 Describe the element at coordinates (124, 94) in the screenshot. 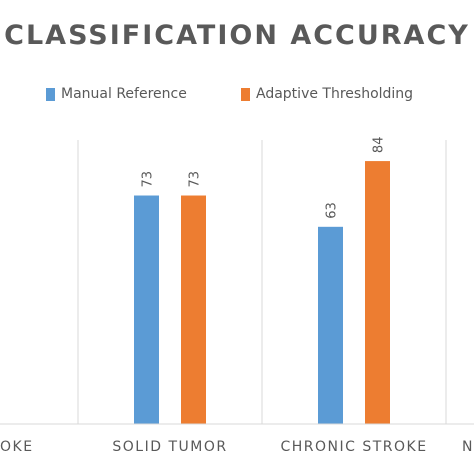

I see `legend-label-manual-reference: Manual Reference` at that location.